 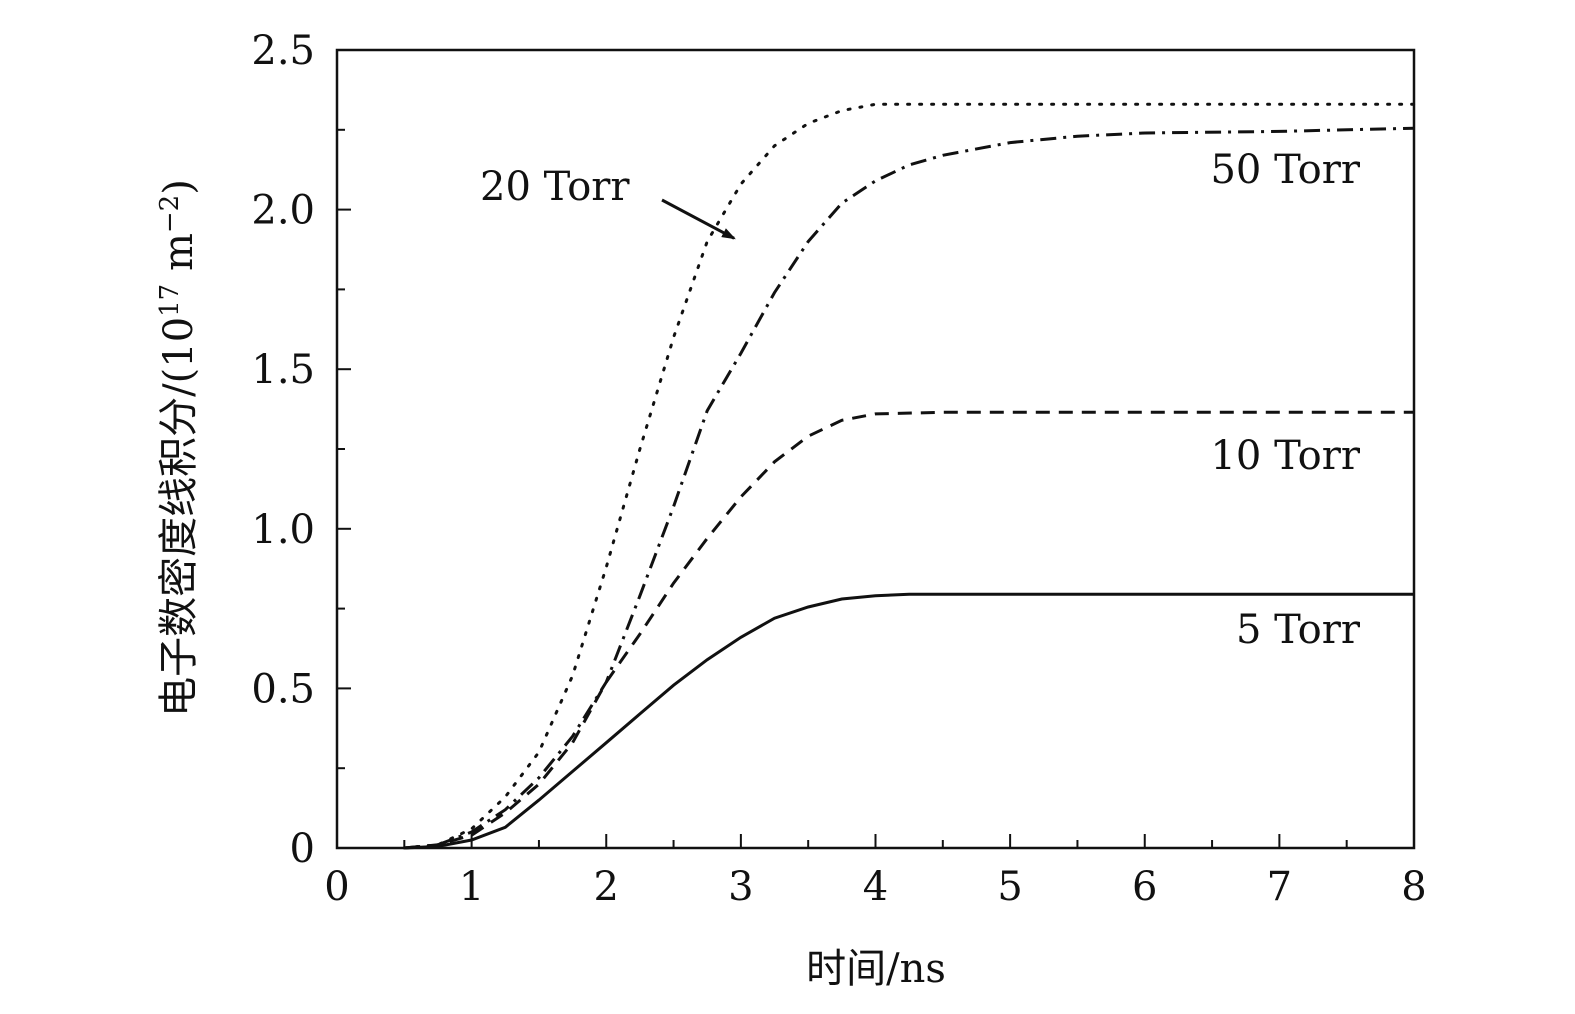 I want to click on x-tick-label: 8, so click(x=1413, y=887).